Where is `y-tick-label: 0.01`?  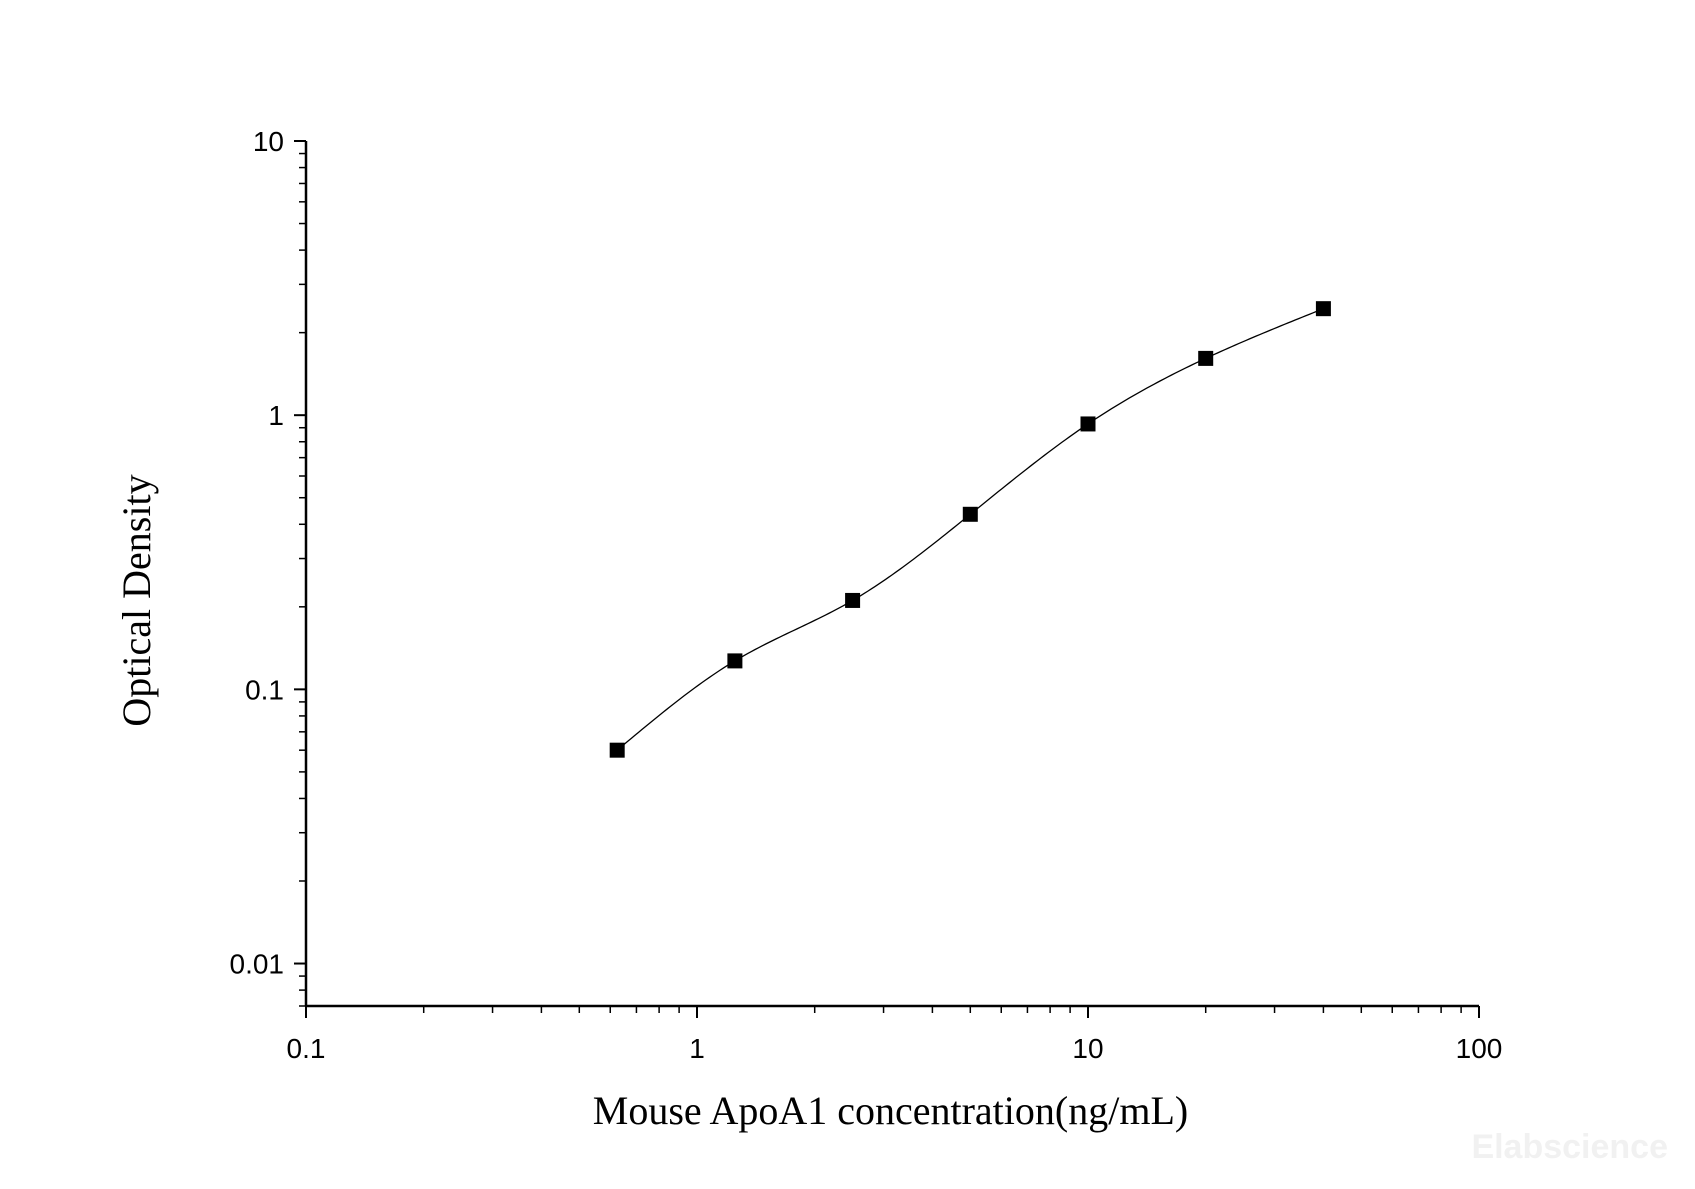 y-tick-label: 0.01 is located at coordinates (257, 964).